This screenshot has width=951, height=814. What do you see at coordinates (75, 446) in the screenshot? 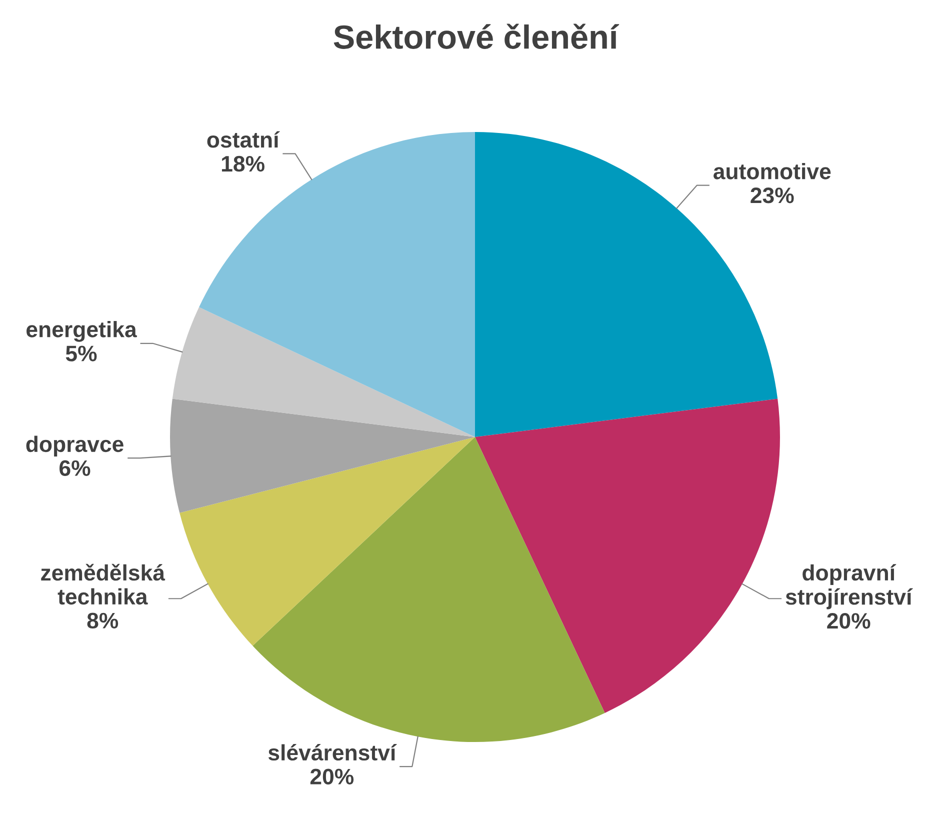
I see `slice-label: dopravce` at bounding box center [75, 446].